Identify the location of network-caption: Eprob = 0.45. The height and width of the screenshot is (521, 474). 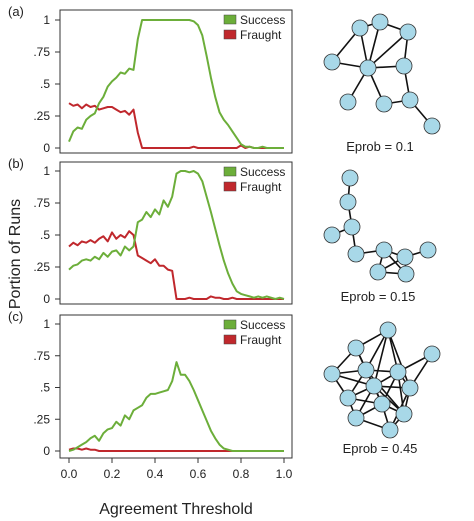
(380, 448).